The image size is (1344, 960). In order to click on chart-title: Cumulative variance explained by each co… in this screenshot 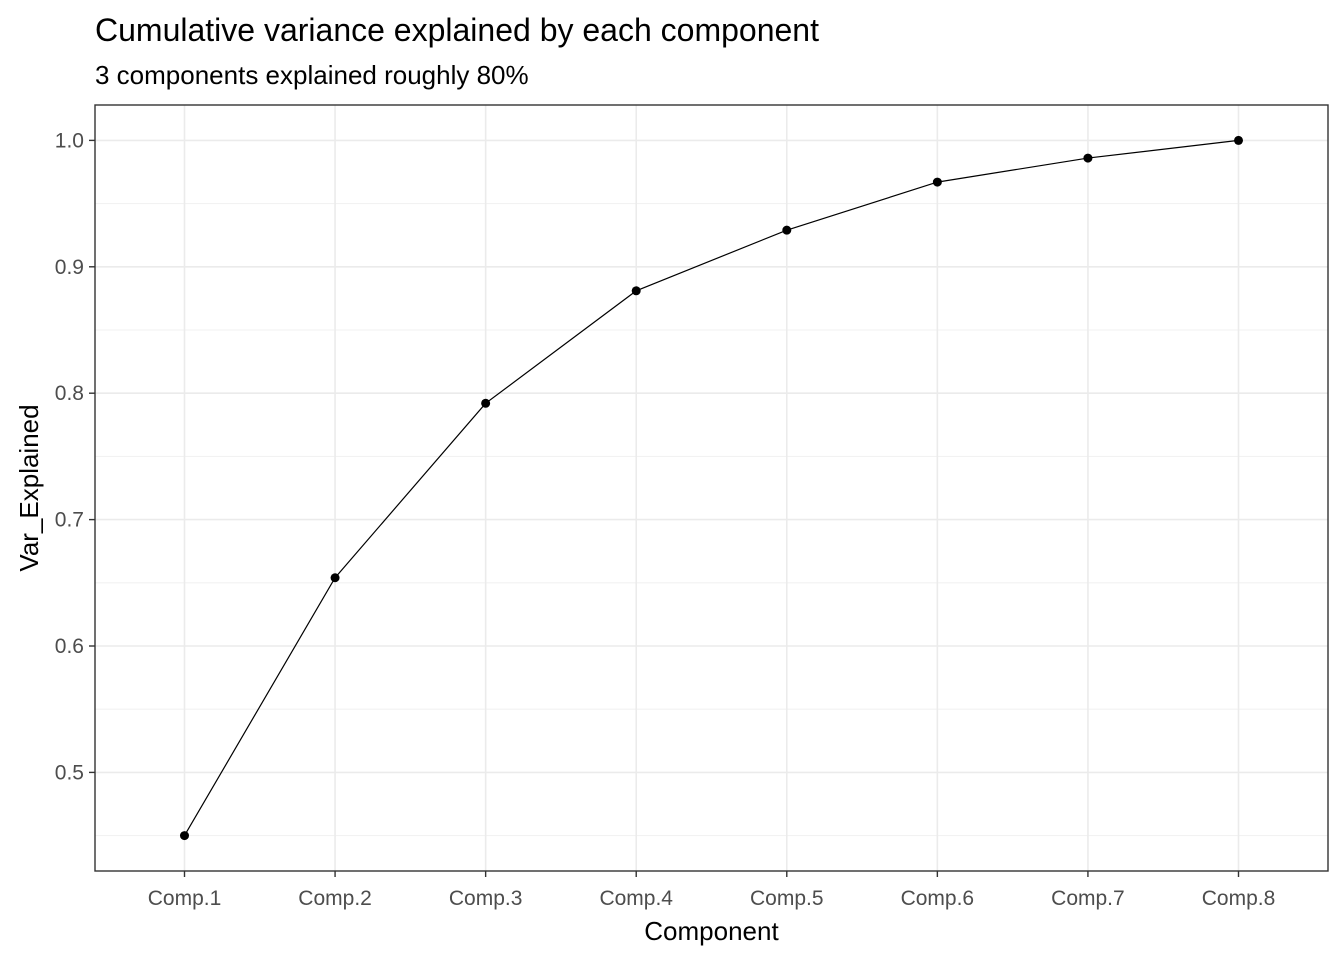, I will do `click(457, 30)`.